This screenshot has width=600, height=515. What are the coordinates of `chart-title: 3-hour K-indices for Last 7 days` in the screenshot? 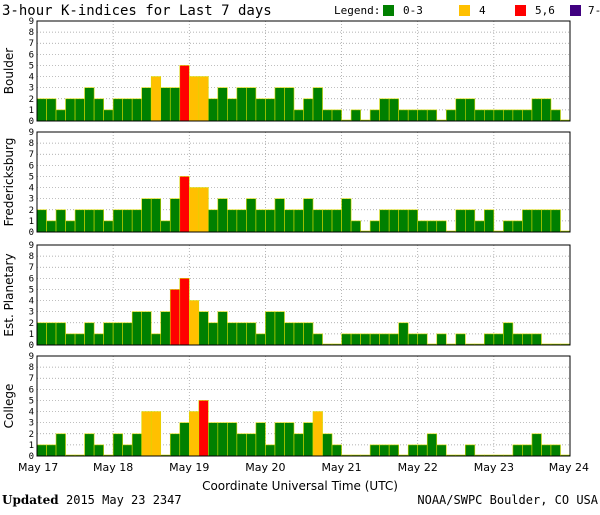 It's located at (137, 11).